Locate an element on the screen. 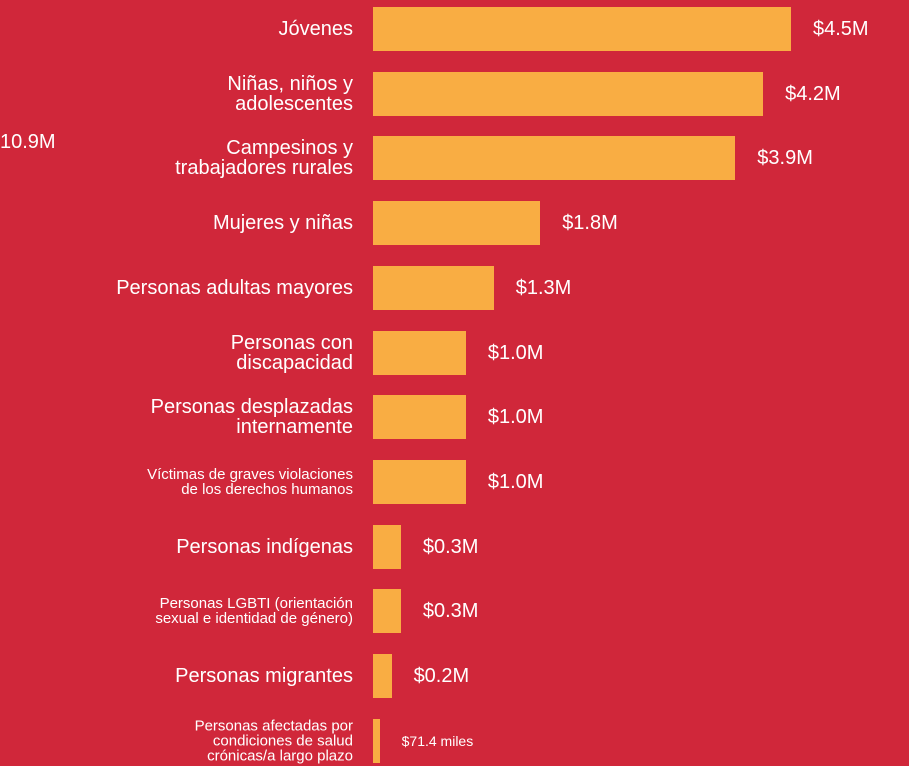 The width and height of the screenshot is (909, 766). value-label: $4.2M is located at coordinates (813, 93).